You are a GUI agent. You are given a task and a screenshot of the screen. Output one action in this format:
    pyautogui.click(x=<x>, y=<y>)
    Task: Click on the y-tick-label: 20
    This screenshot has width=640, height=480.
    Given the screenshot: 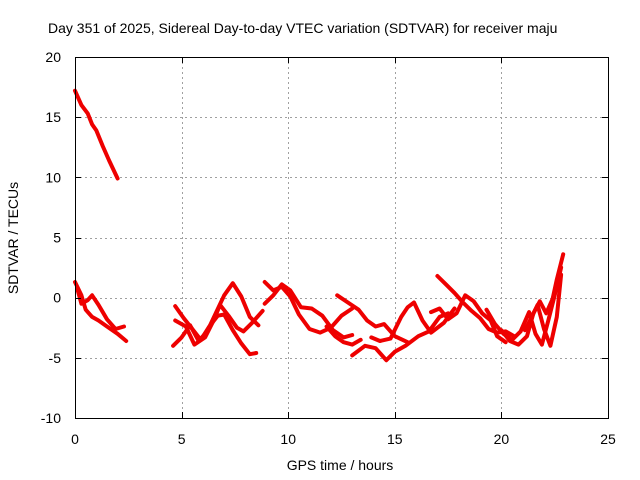 What is the action you would take?
    pyautogui.click(x=53, y=57)
    